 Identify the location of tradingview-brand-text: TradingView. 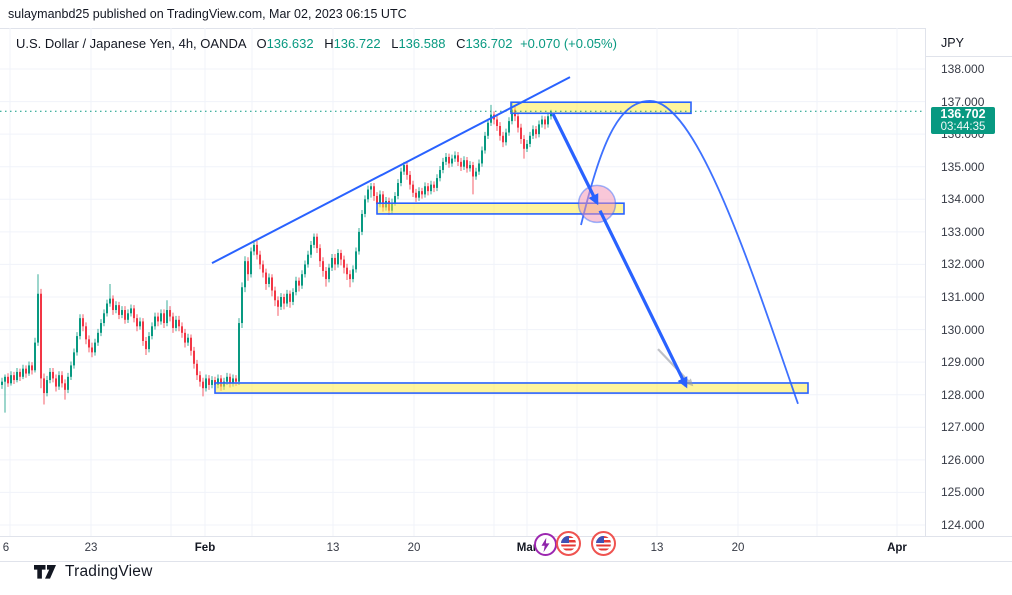
(109, 571).